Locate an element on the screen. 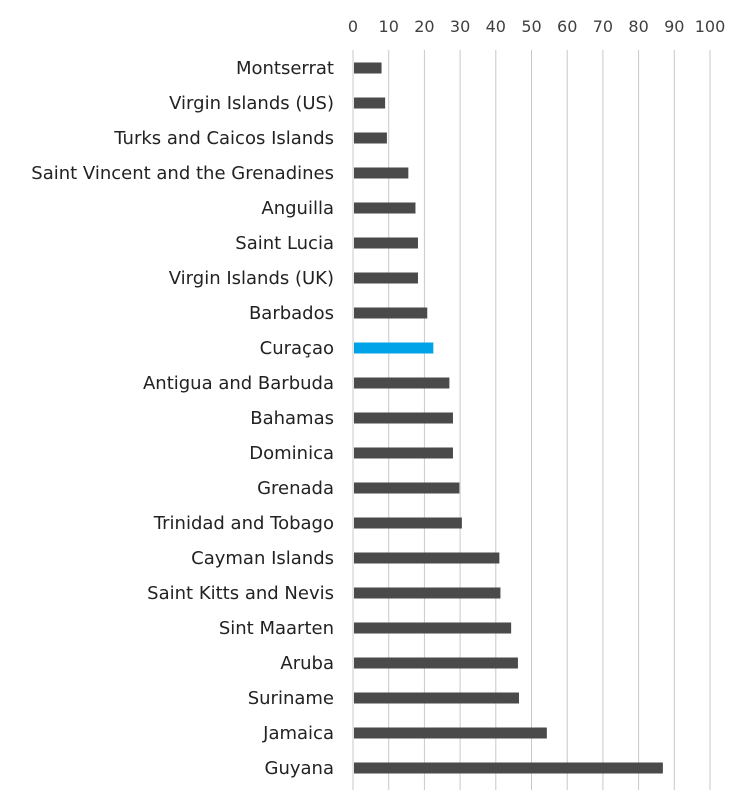 Image resolution: width=750 pixels, height=808 pixels. x-tick-label: 10 is located at coordinates (389, 26).